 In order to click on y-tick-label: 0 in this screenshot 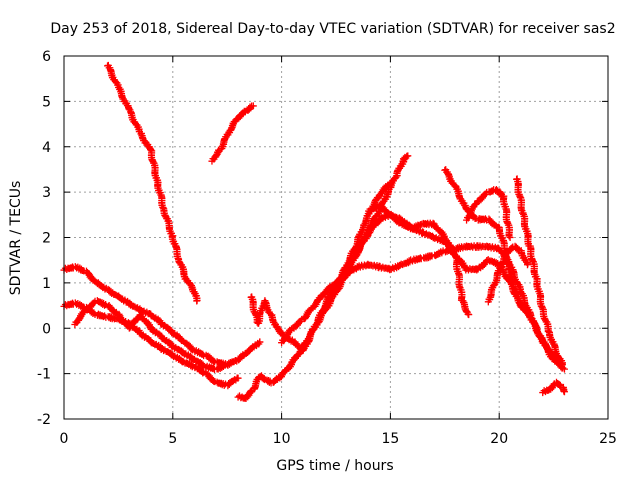, I will do `click(46, 329)`.